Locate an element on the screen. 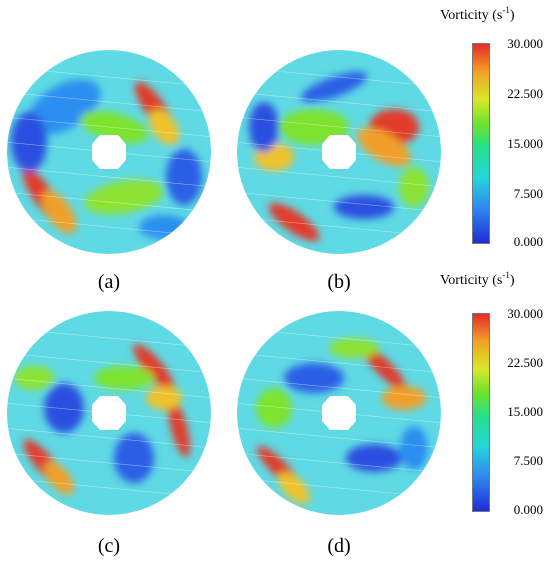  vorticity-panel-b is located at coordinates (339, 152).